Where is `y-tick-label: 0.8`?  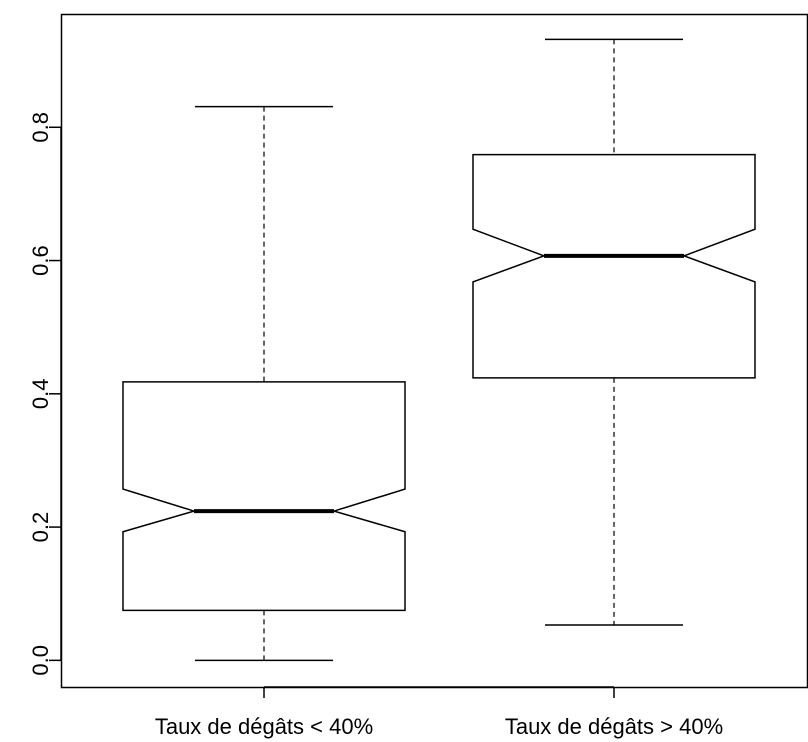 y-tick-label: 0.8 is located at coordinates (40, 127).